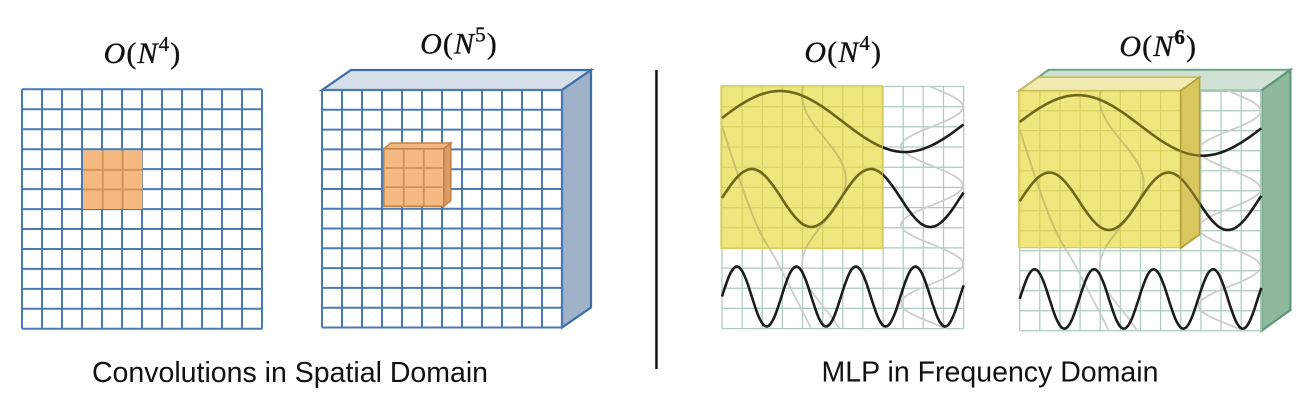 The image size is (1300, 405). I want to click on svg-text: Convolutions in Spatial Domain, so click(290, 373).